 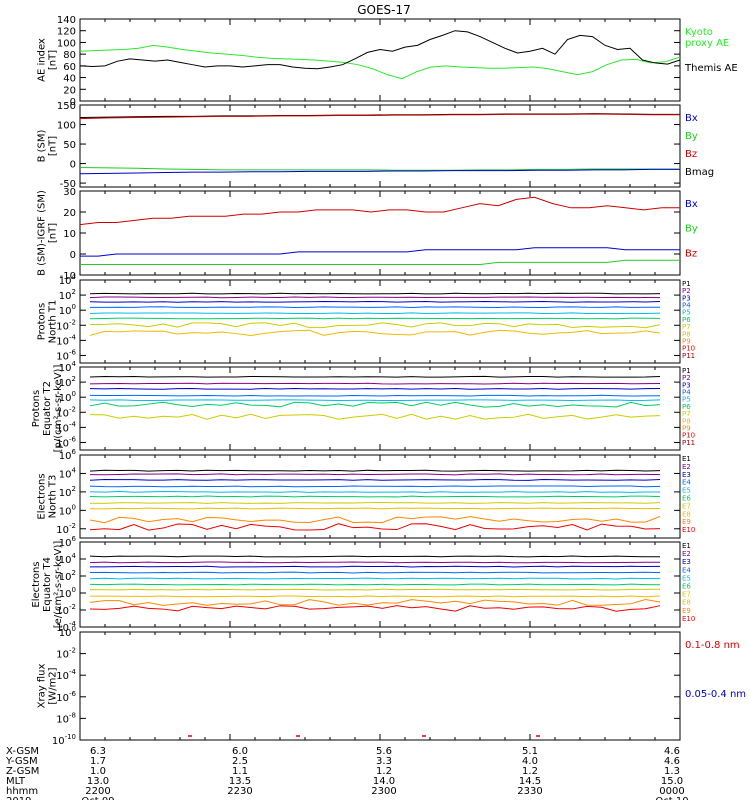 What do you see at coordinates (42, 686) in the screenshot?
I see `y-axis-label: Xray flux` at bounding box center [42, 686].